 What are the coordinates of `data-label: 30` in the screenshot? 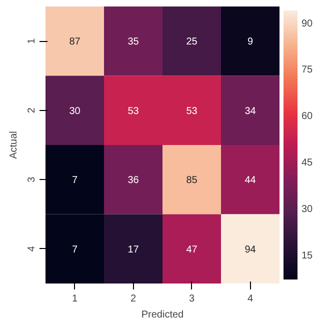 It's located at (75, 111).